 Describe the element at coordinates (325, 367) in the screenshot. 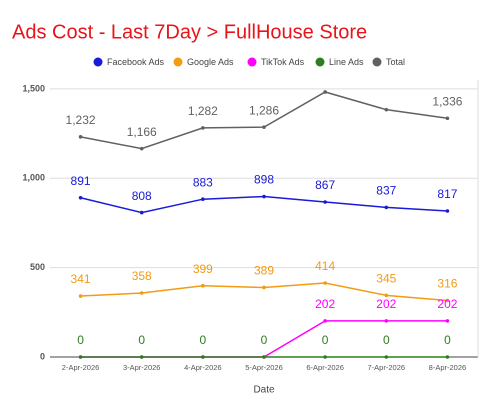

I see `x-tick-label: 6-Apr-2026` at that location.